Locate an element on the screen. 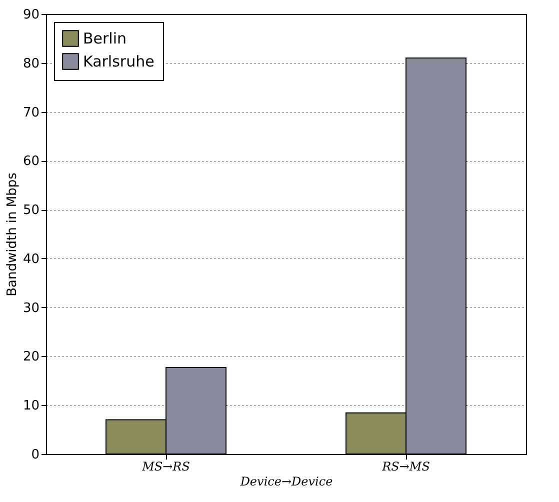 Image resolution: width=559 pixels, height=502 pixels. y-tick-label: 0 is located at coordinates (35, 455).